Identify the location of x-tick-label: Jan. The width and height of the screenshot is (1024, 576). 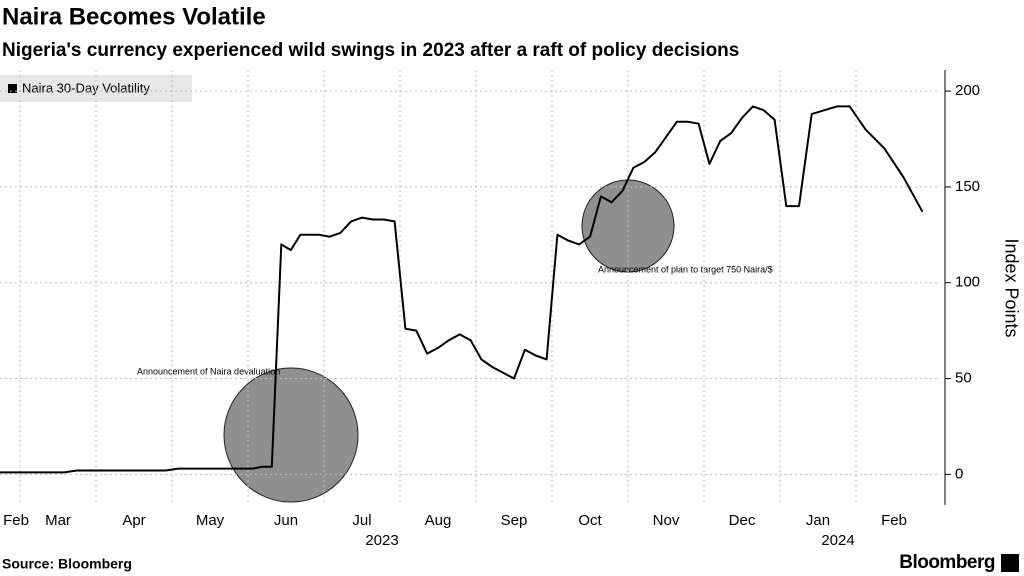
(818, 520).